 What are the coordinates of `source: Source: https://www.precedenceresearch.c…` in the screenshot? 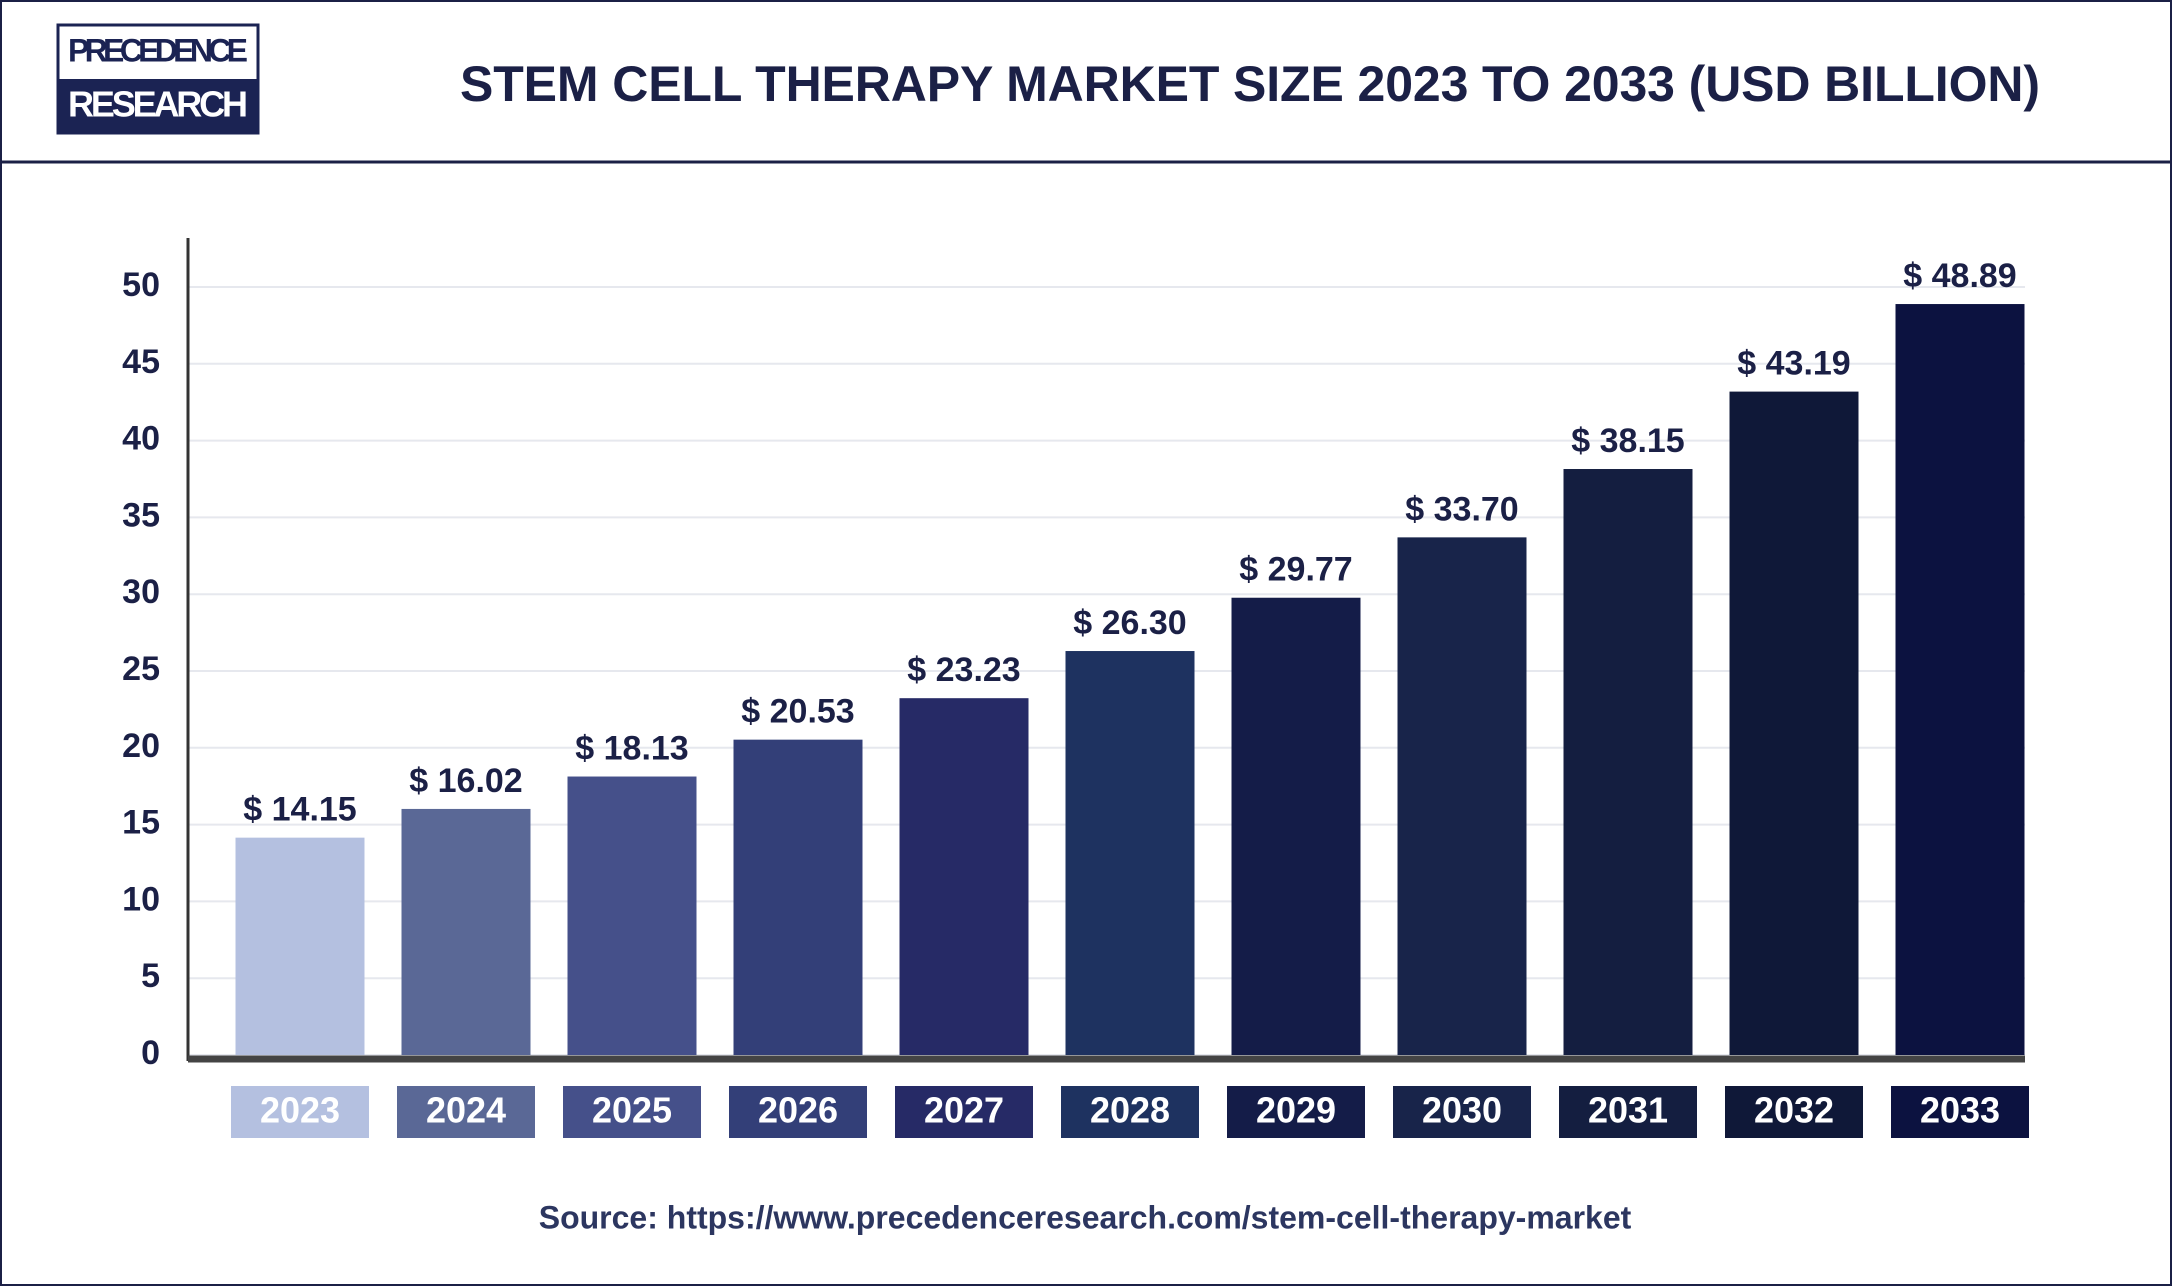 It's located at (1085, 1217).